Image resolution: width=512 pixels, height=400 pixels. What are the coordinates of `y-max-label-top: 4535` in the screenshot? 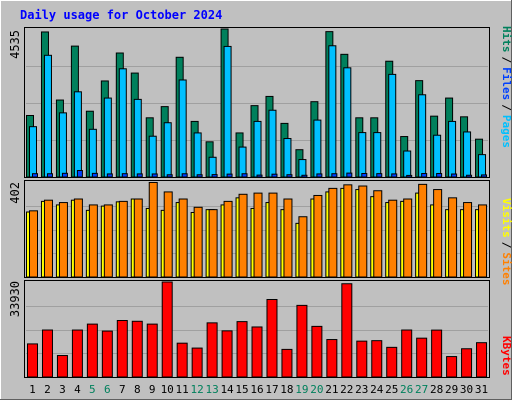 It's located at (15, 44).